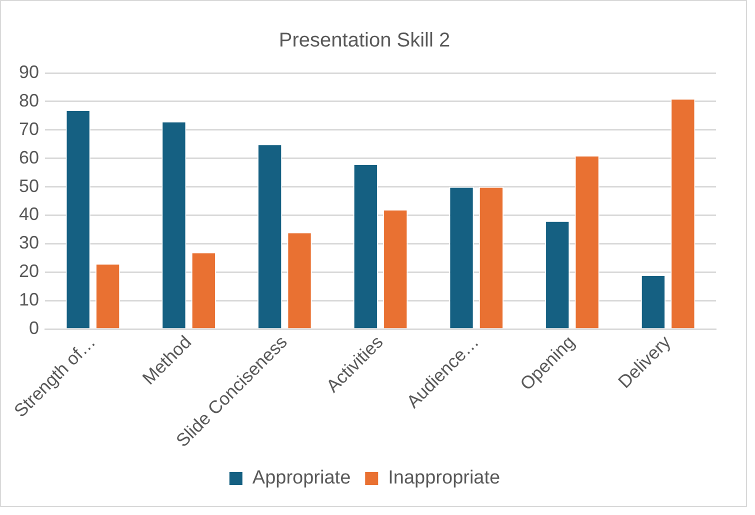  I want to click on chart-title: Presentation Skill 2, so click(364, 41).